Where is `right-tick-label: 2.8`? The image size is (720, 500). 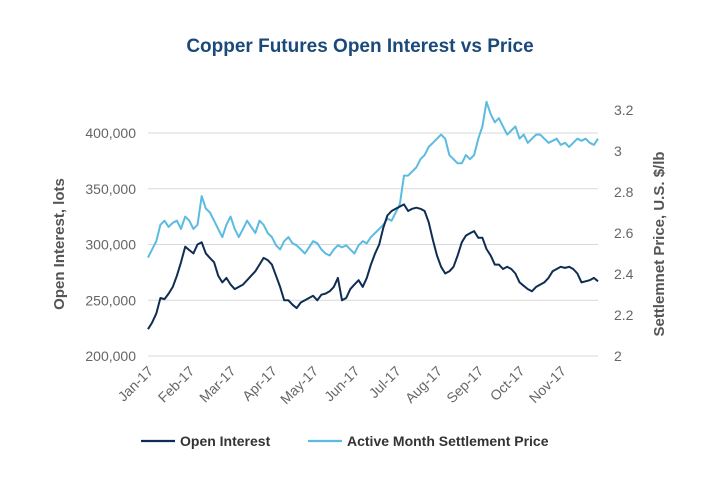
right-tick-label: 2.8 is located at coordinates (624, 192).